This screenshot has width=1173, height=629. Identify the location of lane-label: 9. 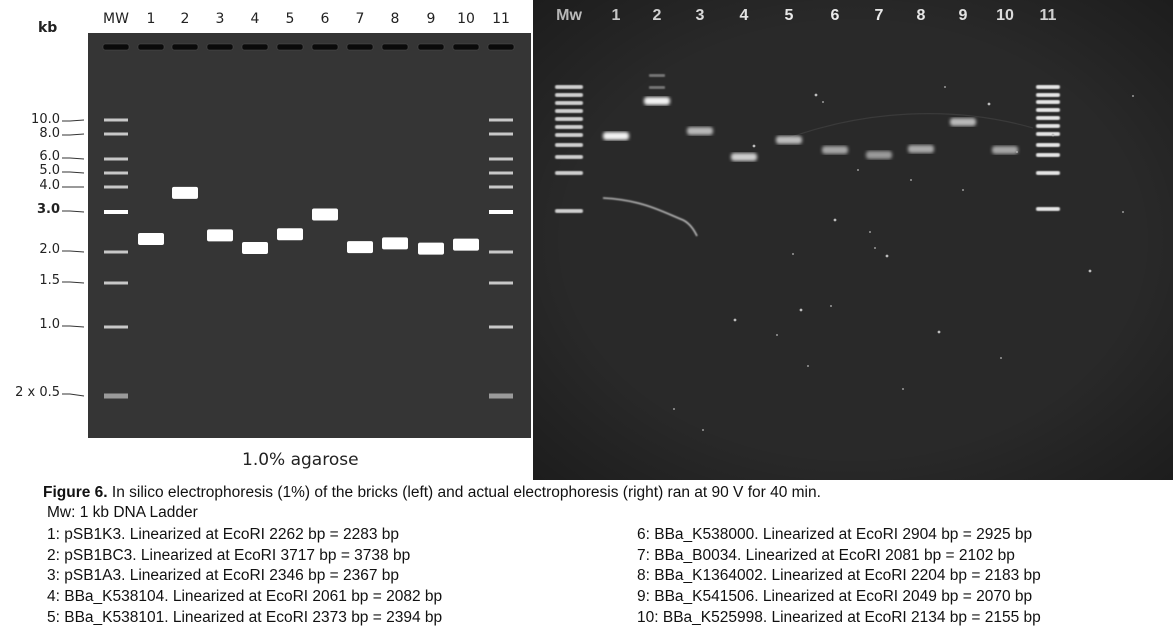
(431, 19).